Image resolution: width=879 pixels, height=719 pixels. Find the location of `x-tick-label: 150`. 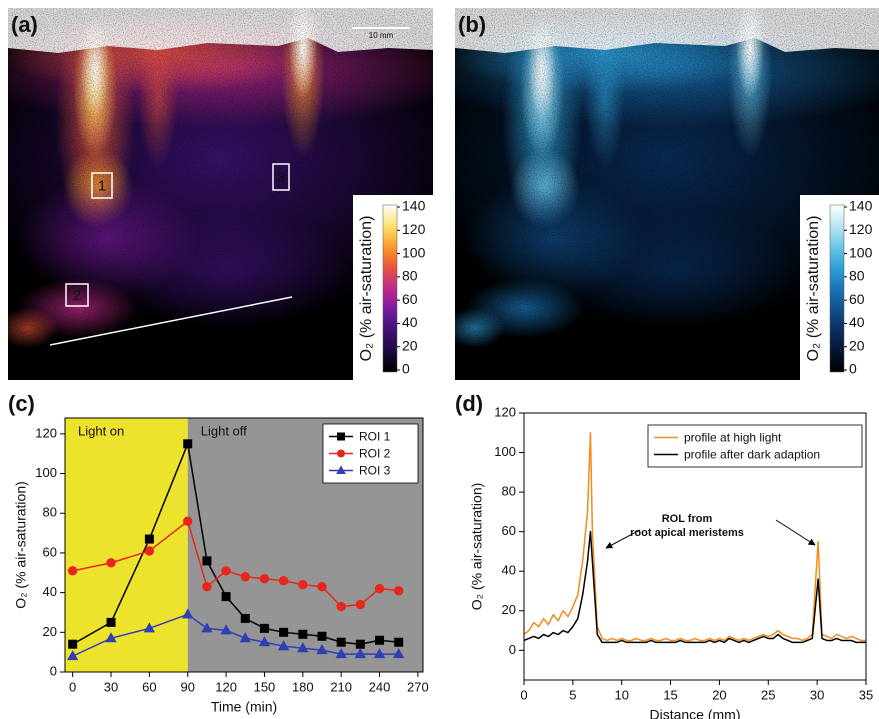

x-tick-label: 150 is located at coordinates (265, 686).